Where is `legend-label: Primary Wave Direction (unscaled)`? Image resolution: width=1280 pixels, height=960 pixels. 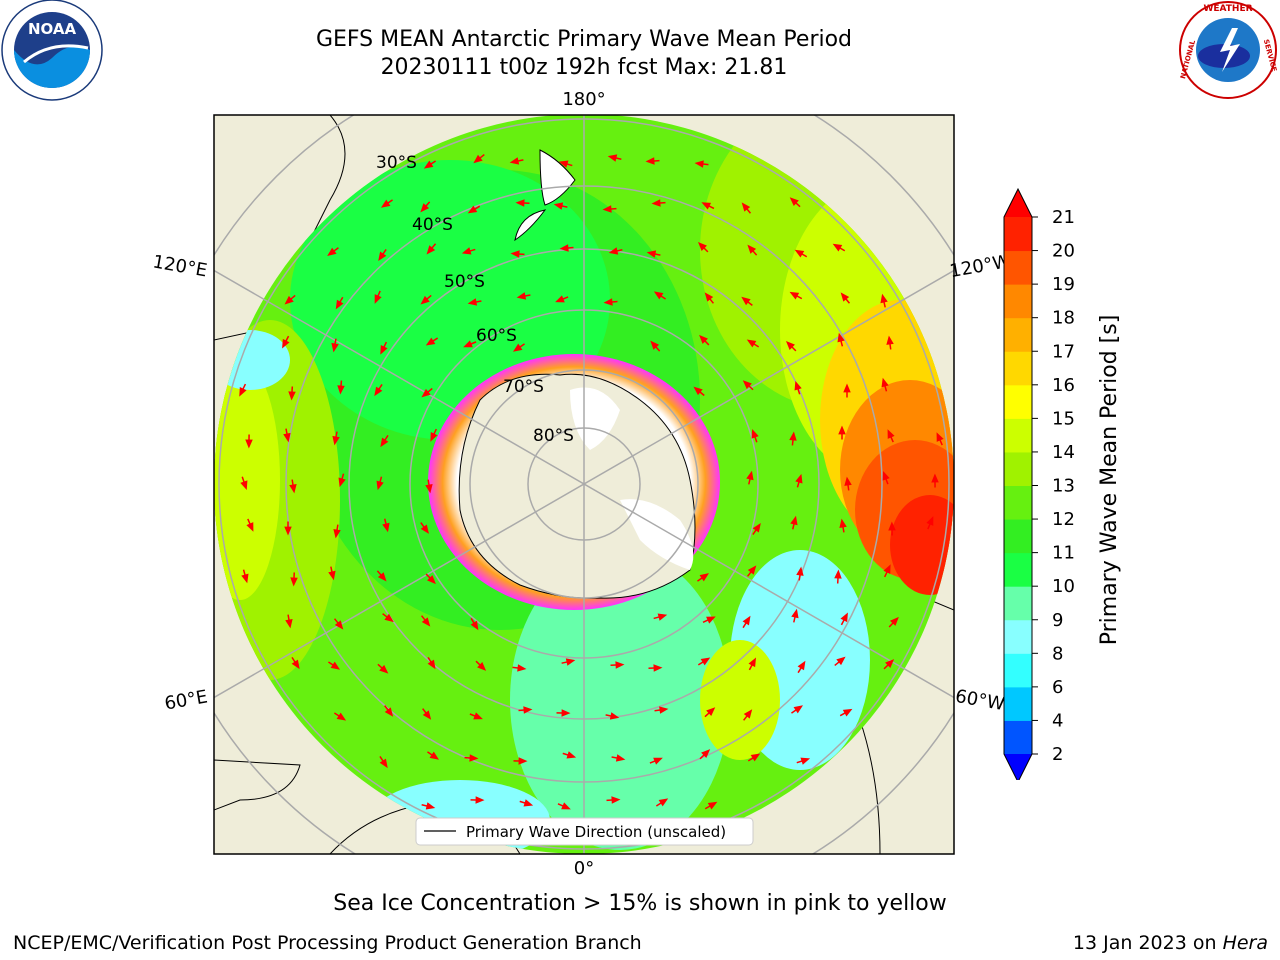 legend-label: Primary Wave Direction (unscaled) is located at coordinates (596, 832).